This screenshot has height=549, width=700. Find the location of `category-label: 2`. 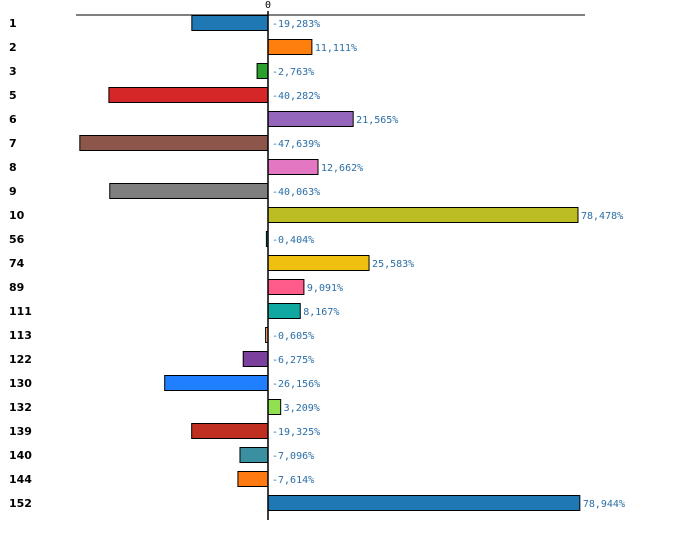

category-label: 2 is located at coordinates (13, 47).